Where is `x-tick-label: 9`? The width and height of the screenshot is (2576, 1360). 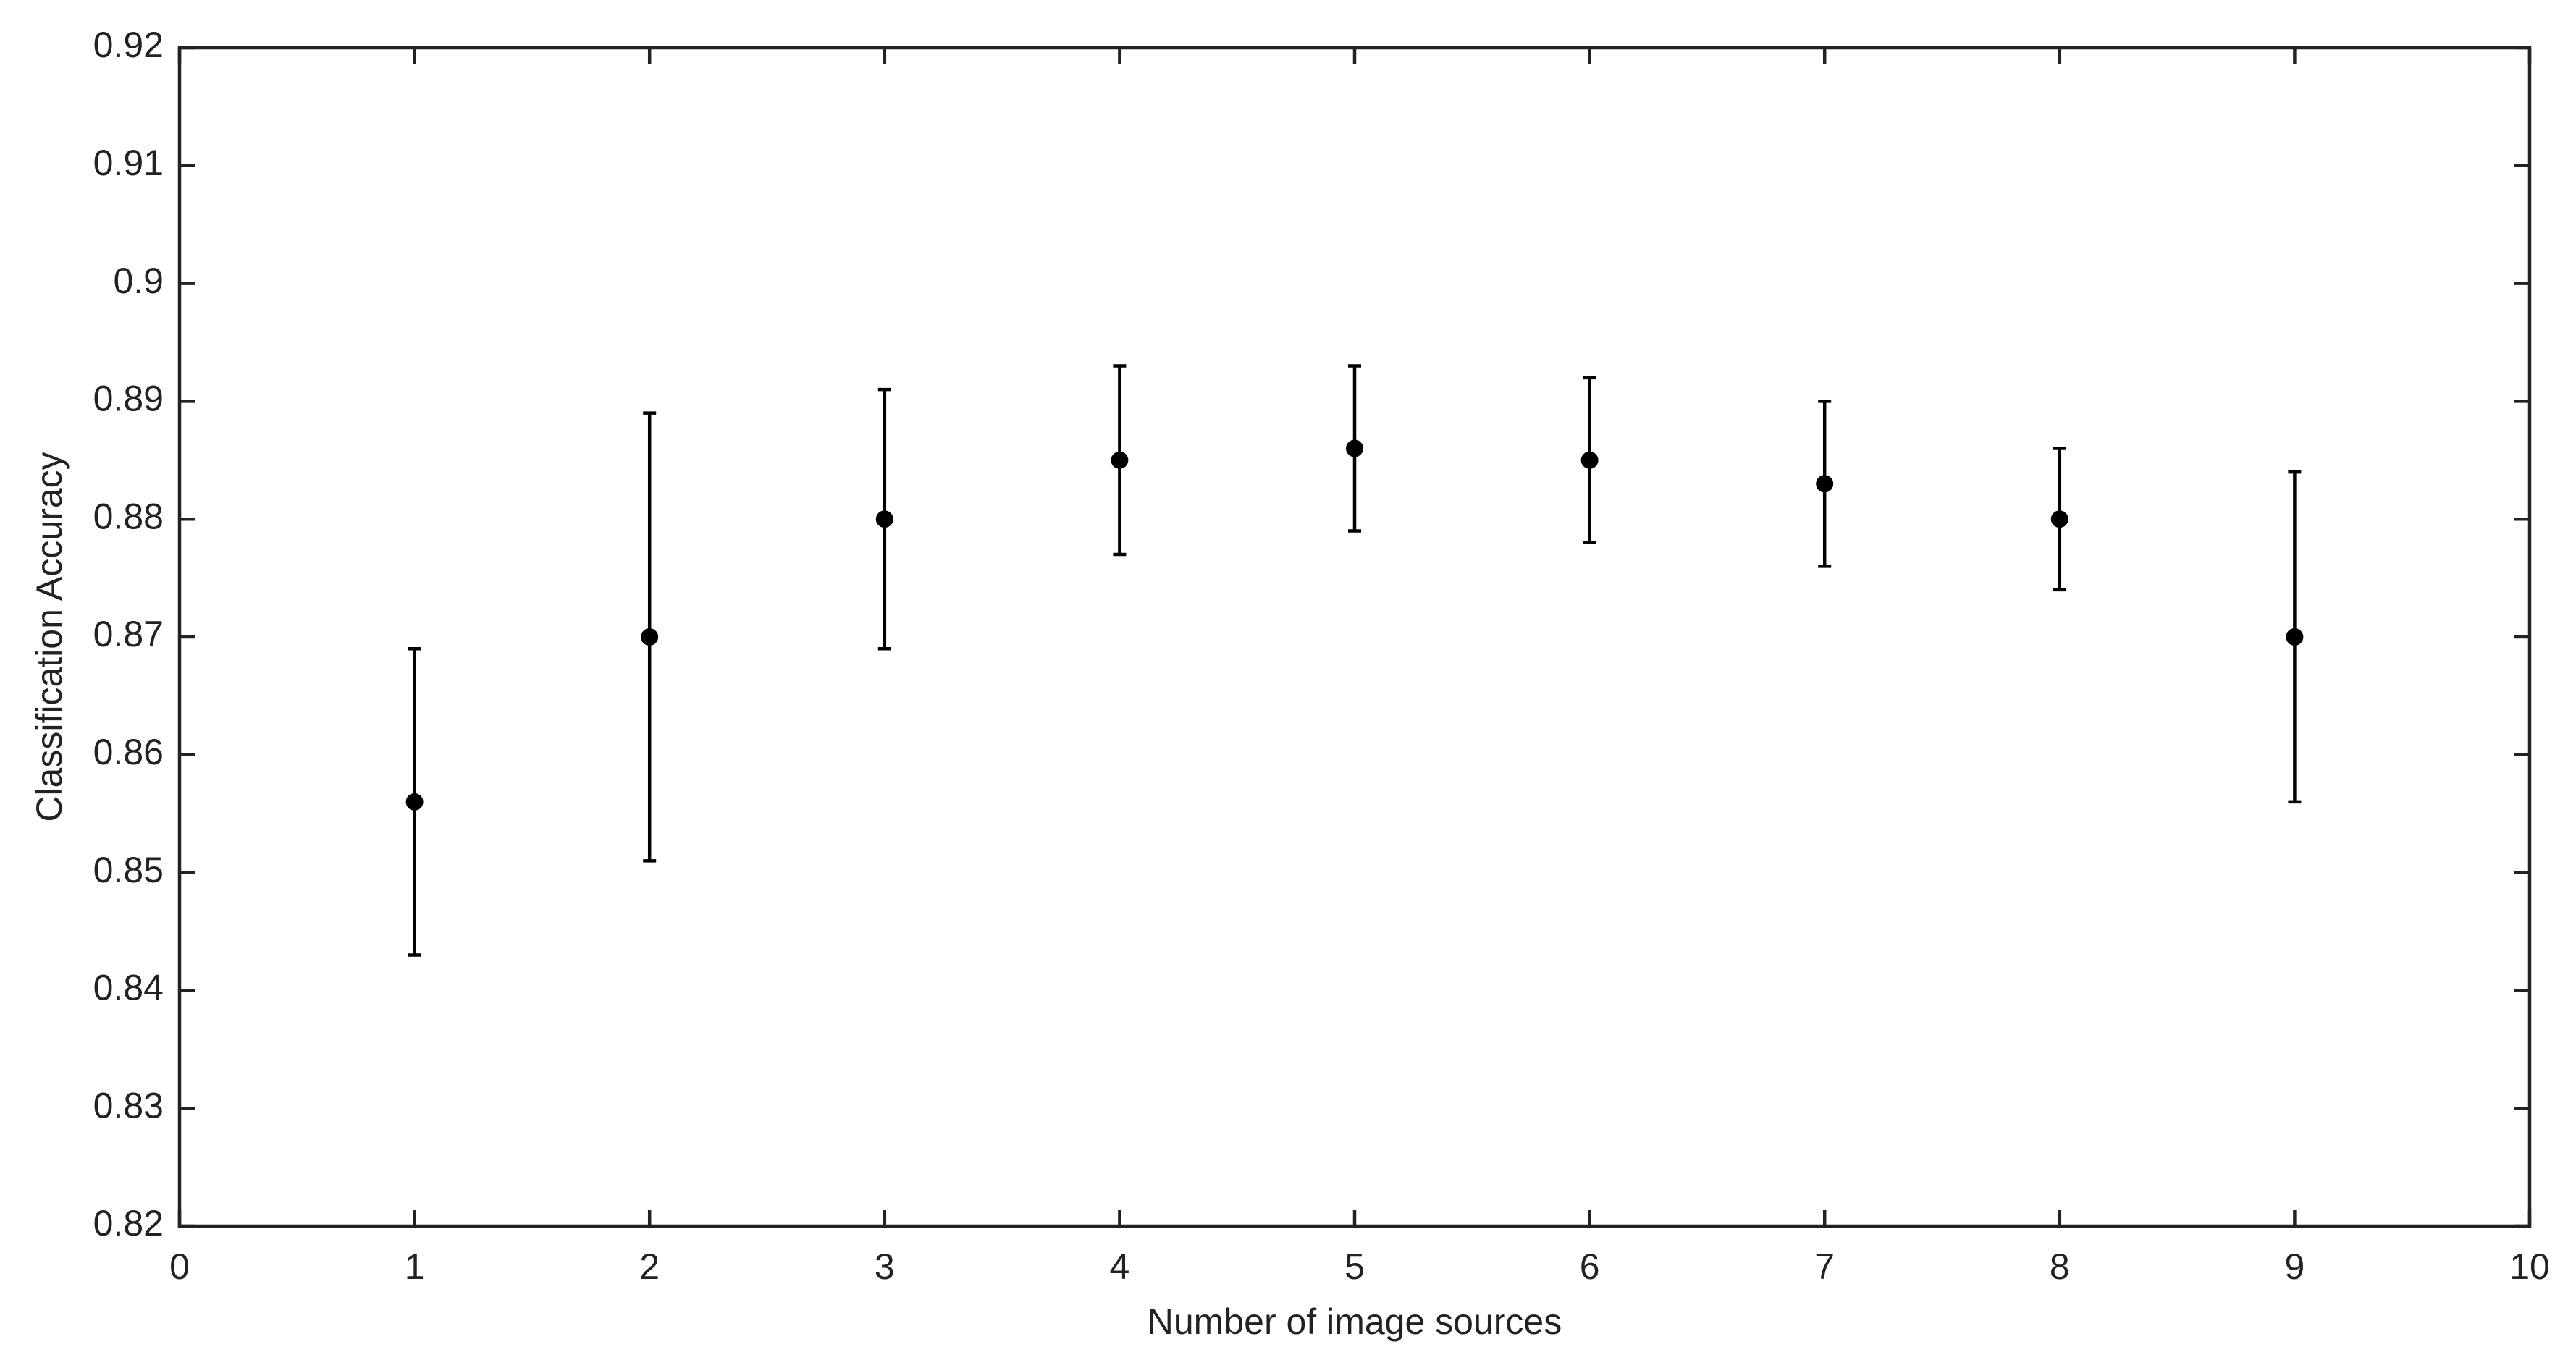
x-tick-label: 9 is located at coordinates (2294, 1266).